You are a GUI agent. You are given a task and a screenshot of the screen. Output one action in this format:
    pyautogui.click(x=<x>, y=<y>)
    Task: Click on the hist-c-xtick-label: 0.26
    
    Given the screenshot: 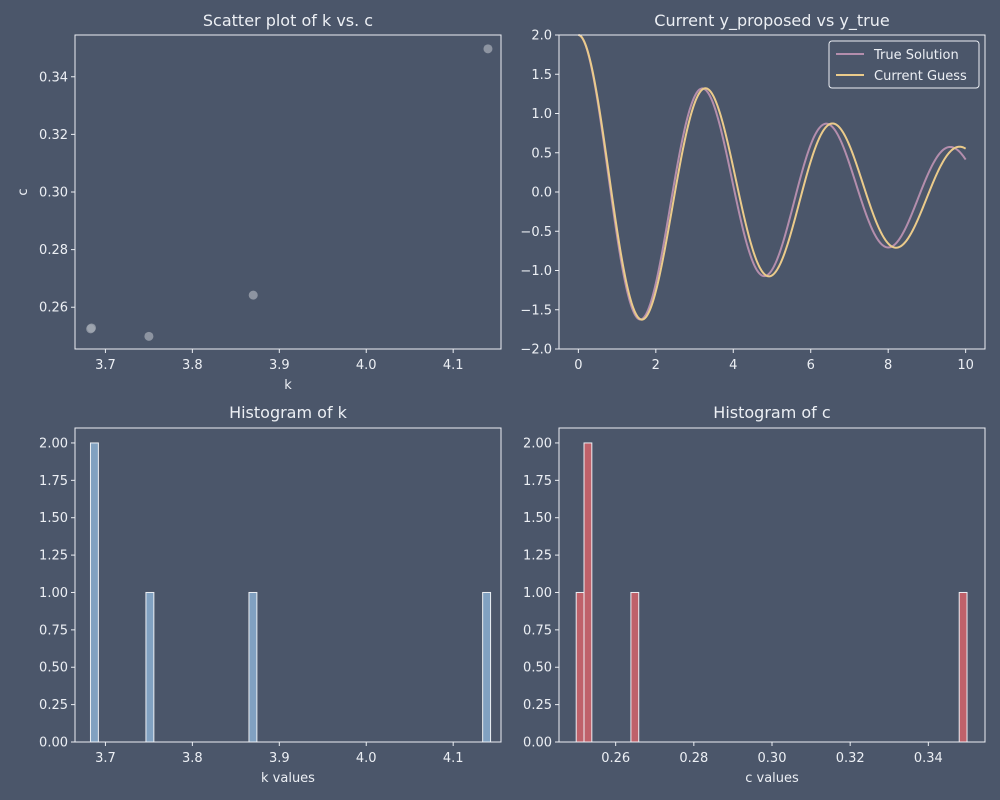 What is the action you would take?
    pyautogui.click(x=615, y=758)
    